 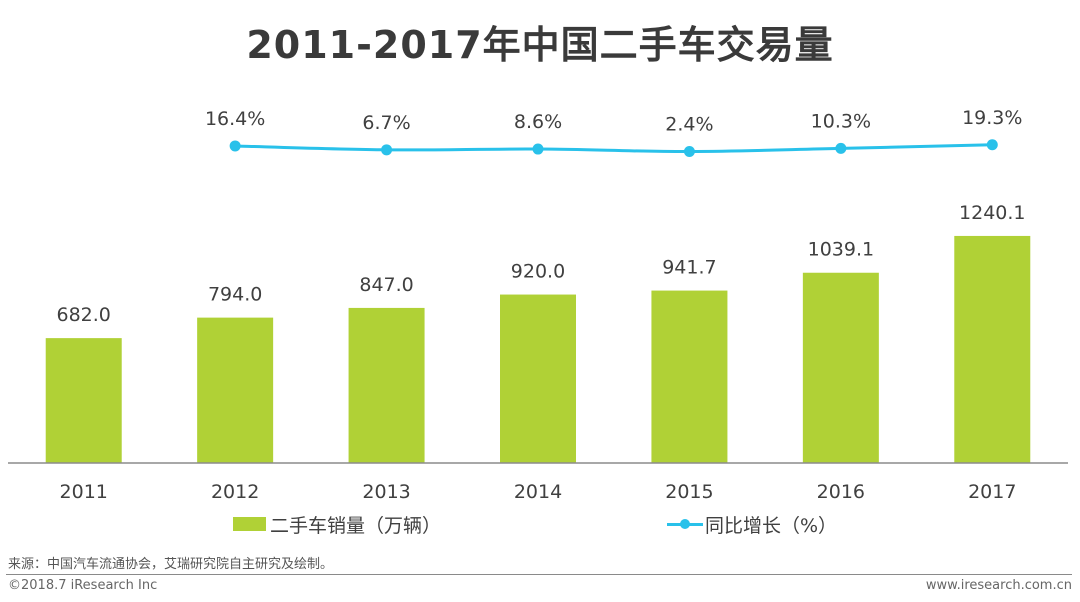 What do you see at coordinates (538, 149) in the screenshot?
I see `growth-point-2014` at bounding box center [538, 149].